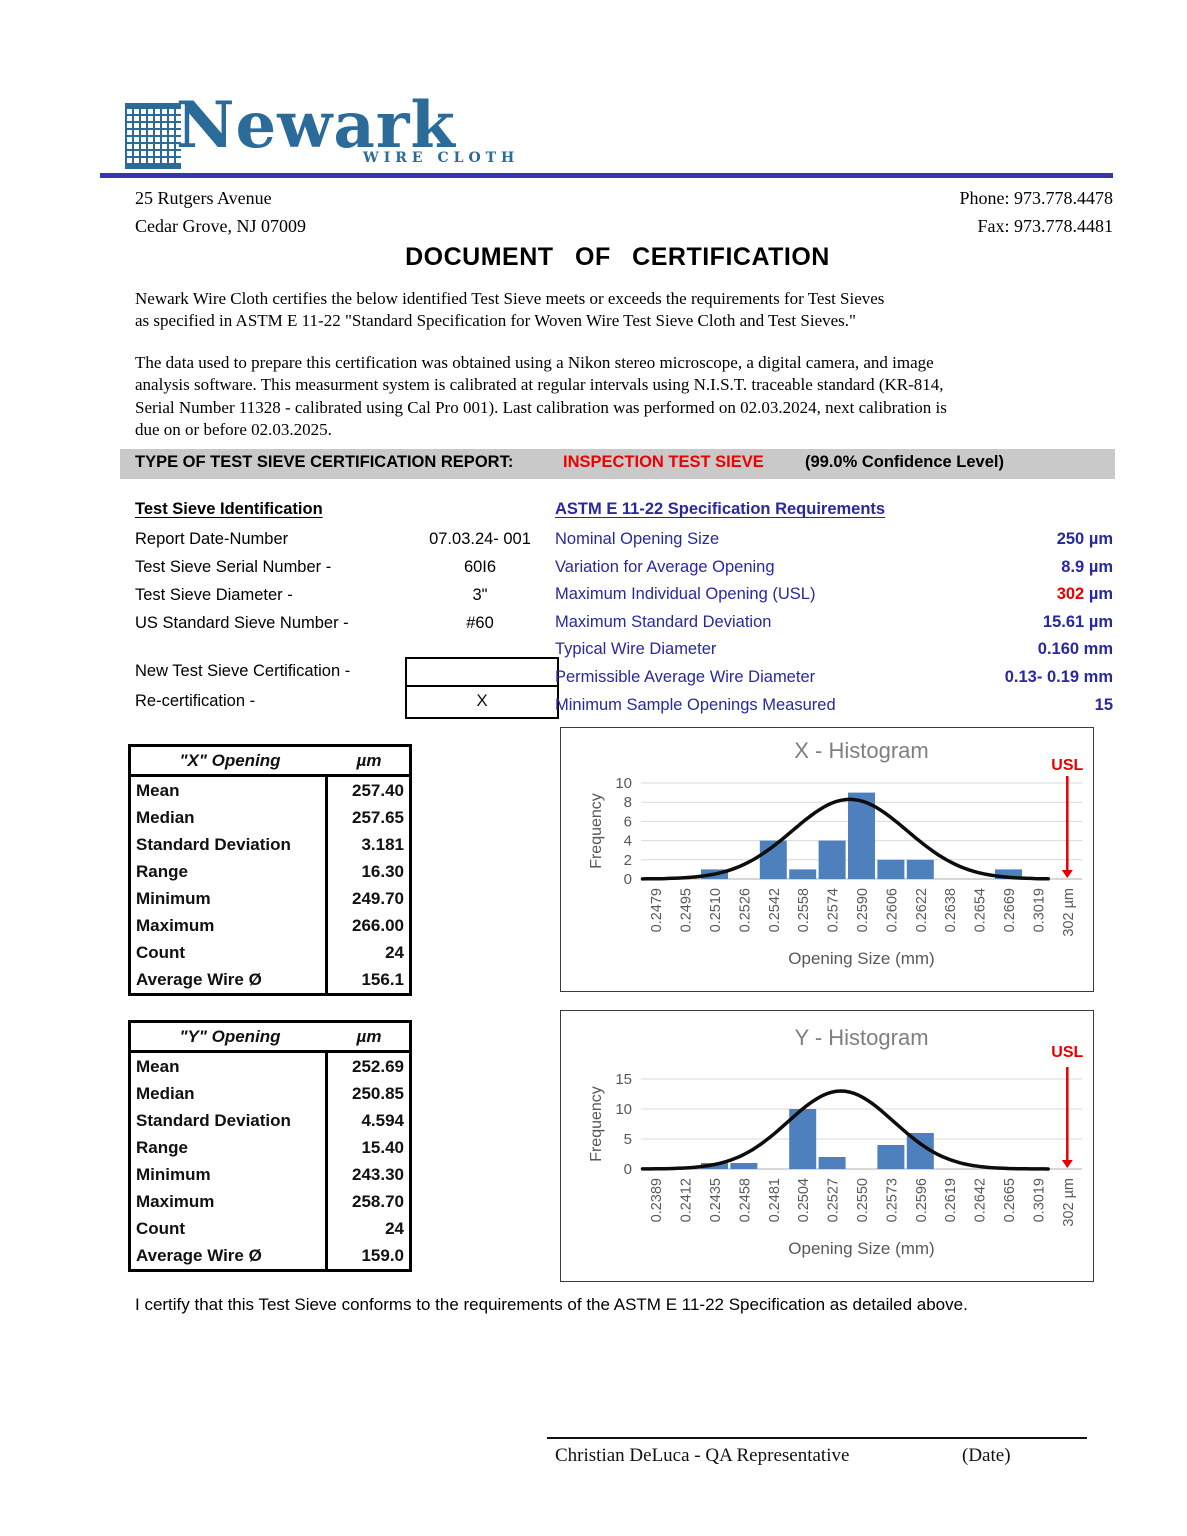  I want to click on y-tick-label: 2, so click(628, 860).